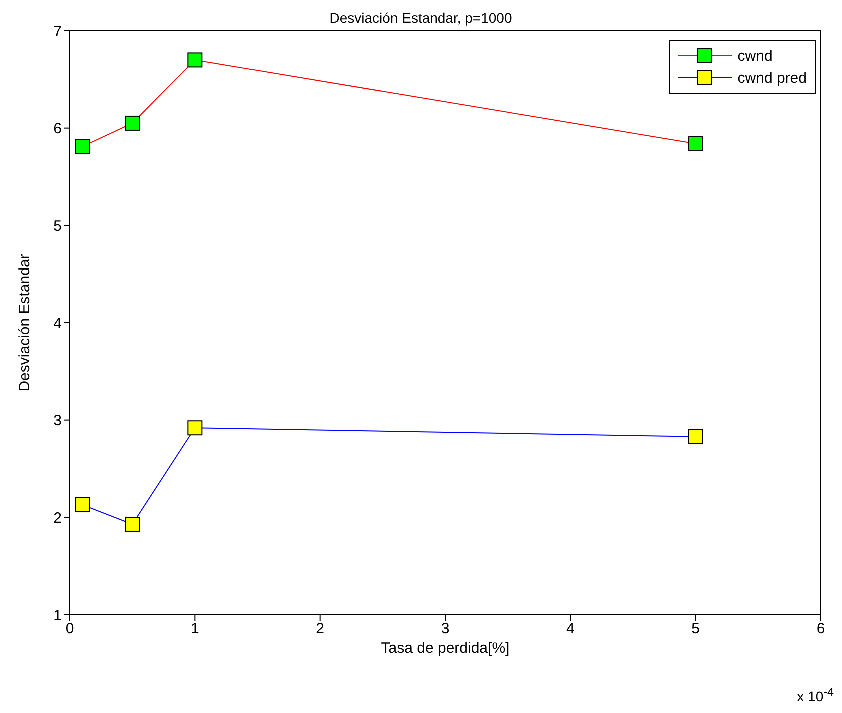 The width and height of the screenshot is (842, 713). What do you see at coordinates (58, 421) in the screenshot?
I see `y-tick-label: 3` at bounding box center [58, 421].